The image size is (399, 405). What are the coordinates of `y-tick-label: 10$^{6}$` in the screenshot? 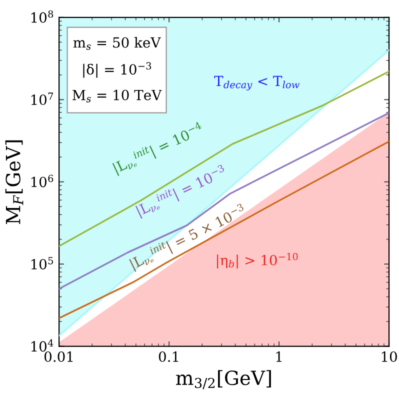 It's located at (42, 181).